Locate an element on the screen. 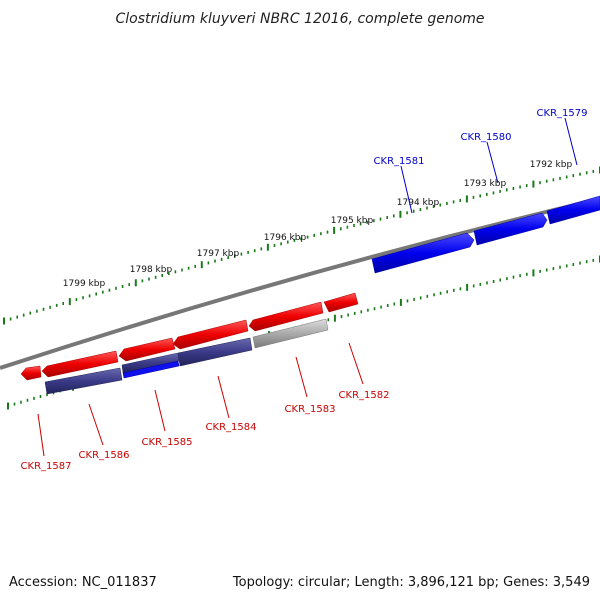 The width and height of the screenshot is (600, 600). label-ckr-1581: CKR_1581 is located at coordinates (399, 161).